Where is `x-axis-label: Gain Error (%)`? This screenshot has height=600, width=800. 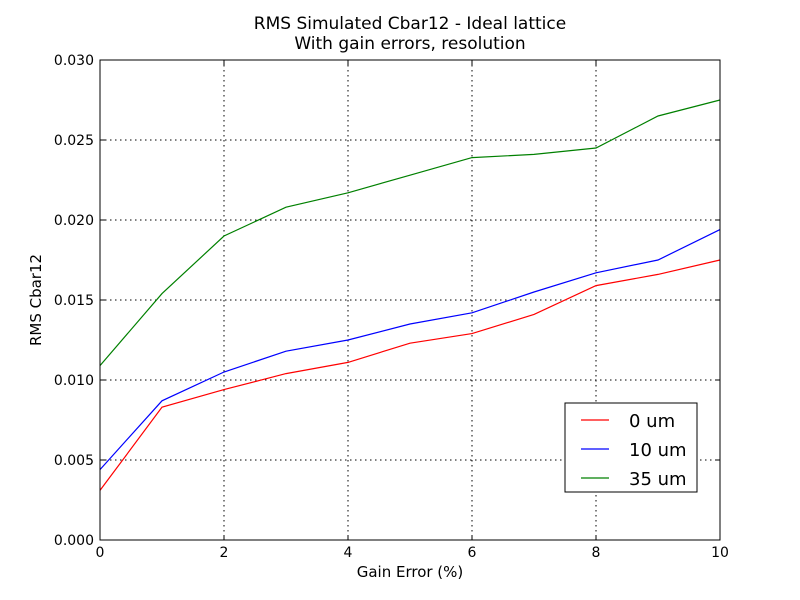 x-axis-label: Gain Error (%) is located at coordinates (410, 572).